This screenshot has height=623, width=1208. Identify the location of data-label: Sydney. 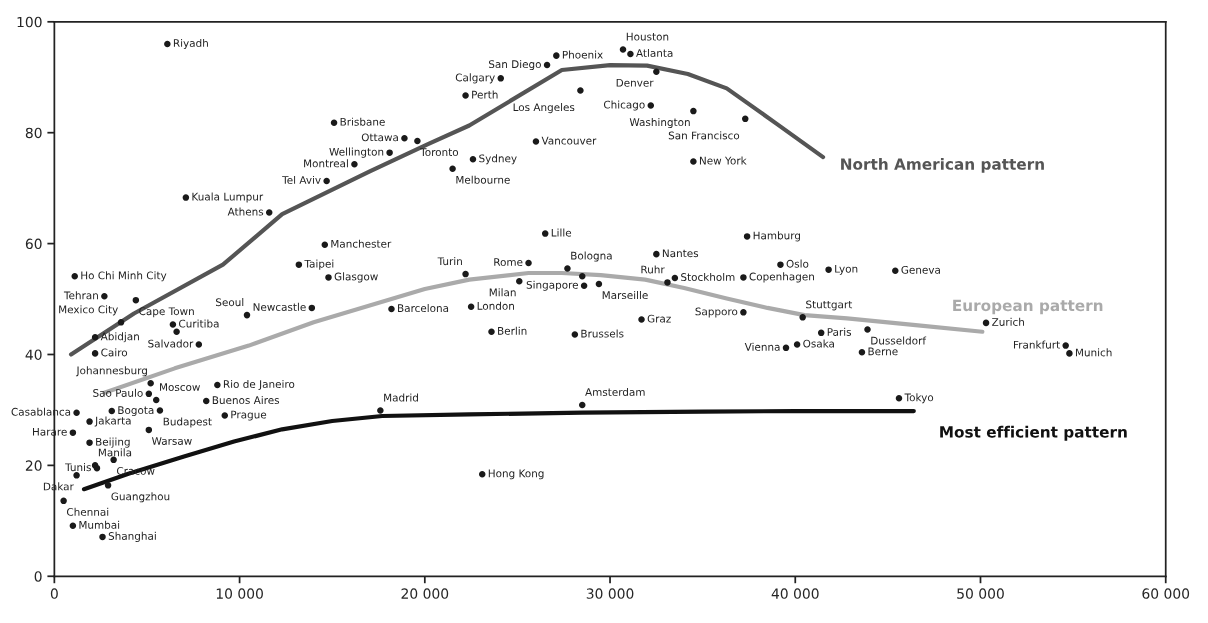
(498, 159).